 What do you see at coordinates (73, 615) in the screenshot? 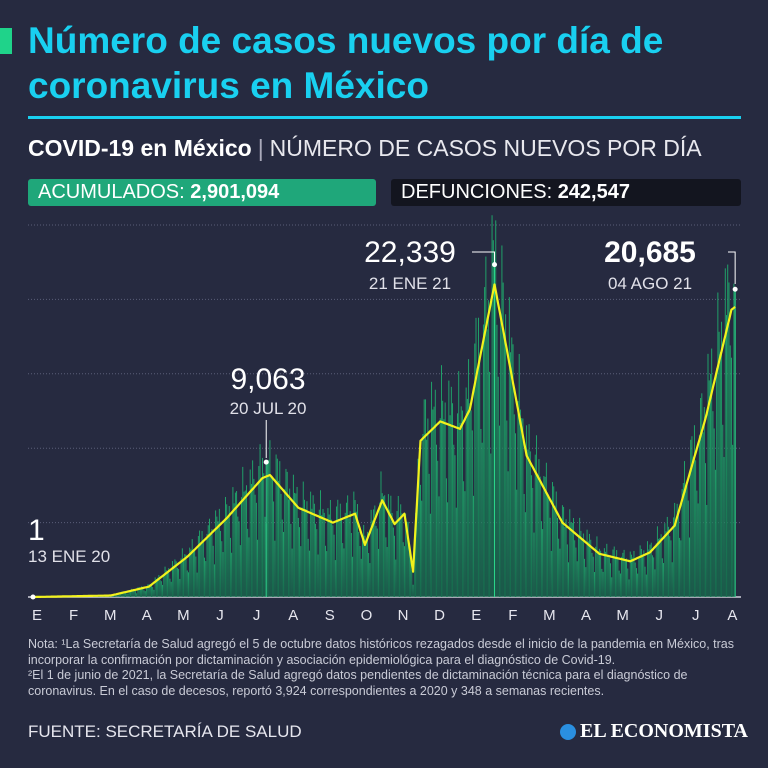
I see `x-tick-label: F` at bounding box center [73, 615].